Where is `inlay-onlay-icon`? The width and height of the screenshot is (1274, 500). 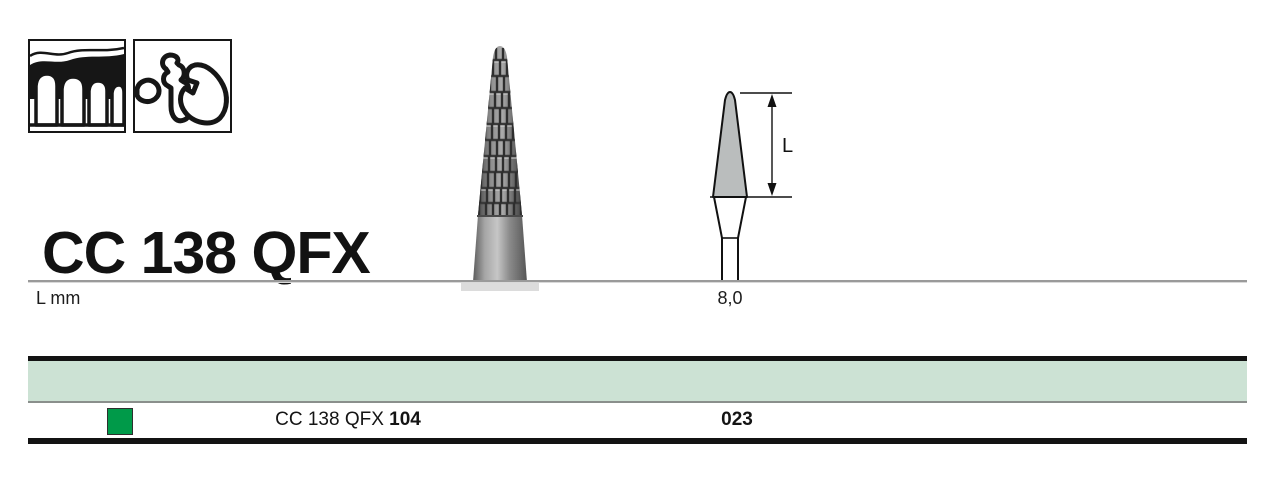
inlay-onlay-icon is located at coordinates (182, 86).